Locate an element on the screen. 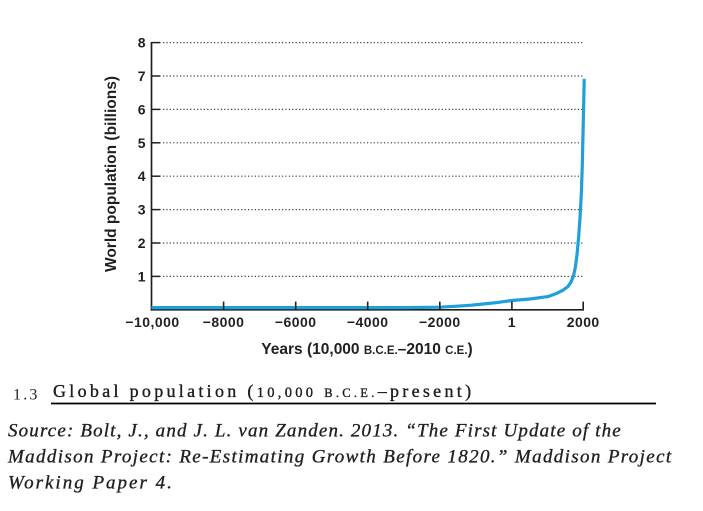  svg-text: −6000 is located at coordinates (296, 322).